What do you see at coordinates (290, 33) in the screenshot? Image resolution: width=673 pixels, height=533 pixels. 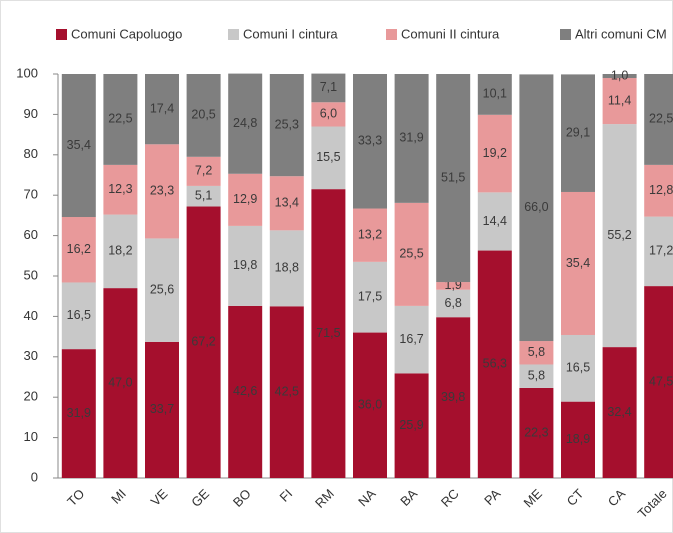 I see `legend-label: Comuni I cintura` at bounding box center [290, 33].